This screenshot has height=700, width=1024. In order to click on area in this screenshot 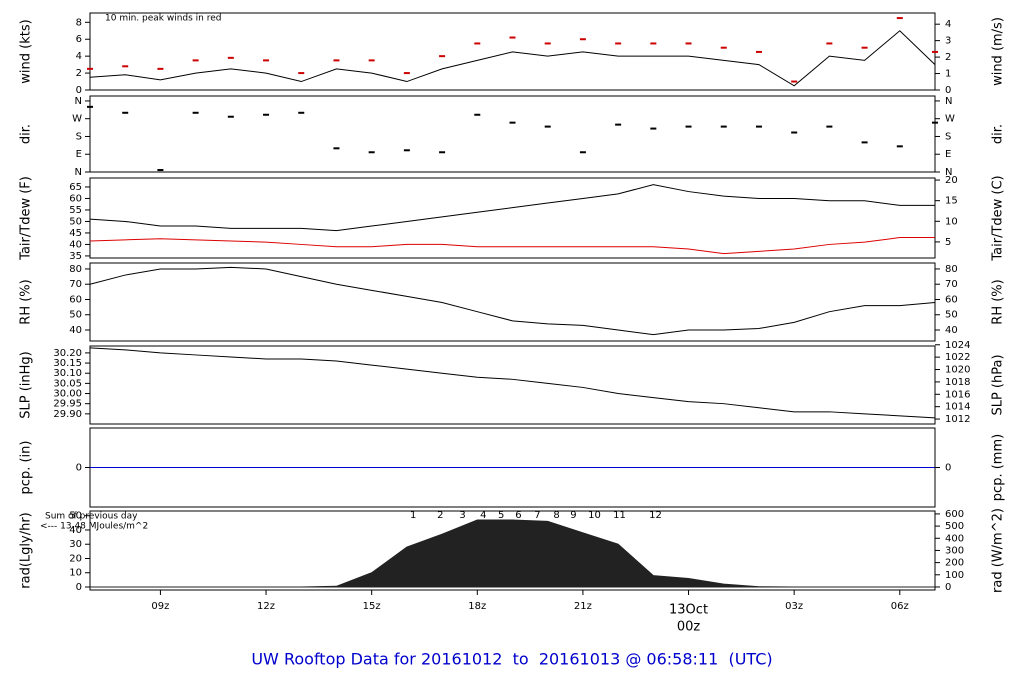, I will do `click(512, 553)`.